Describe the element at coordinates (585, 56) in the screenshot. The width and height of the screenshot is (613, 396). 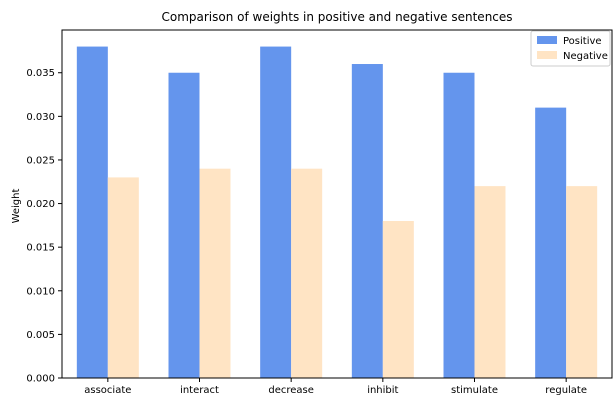
I see `legend-label-negative: Negative` at that location.